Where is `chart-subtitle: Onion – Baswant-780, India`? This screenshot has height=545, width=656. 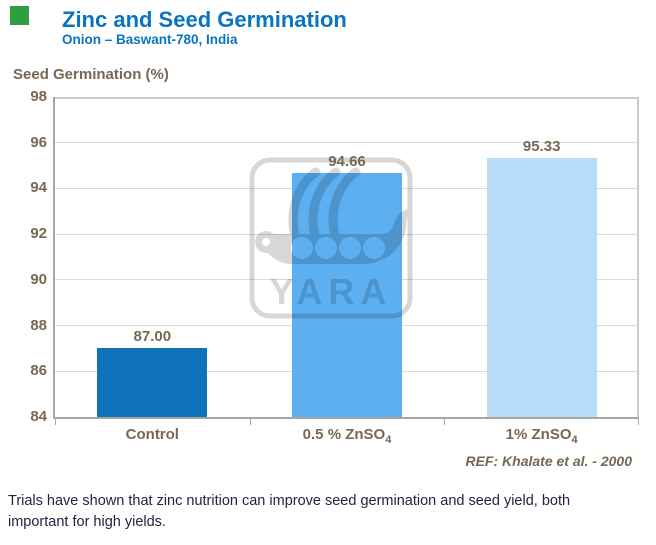
chart-subtitle: Onion – Baswant-780, India is located at coordinates (150, 39).